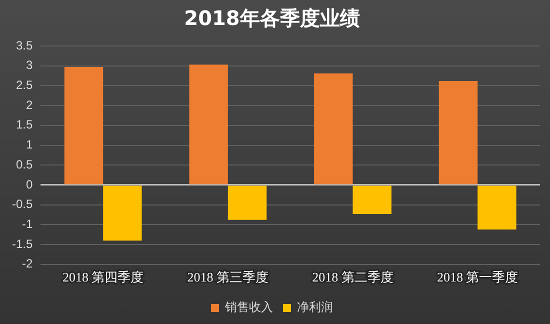  Describe the element at coordinates (29, 184) in the screenshot. I see `y-tick-label: 0` at that location.